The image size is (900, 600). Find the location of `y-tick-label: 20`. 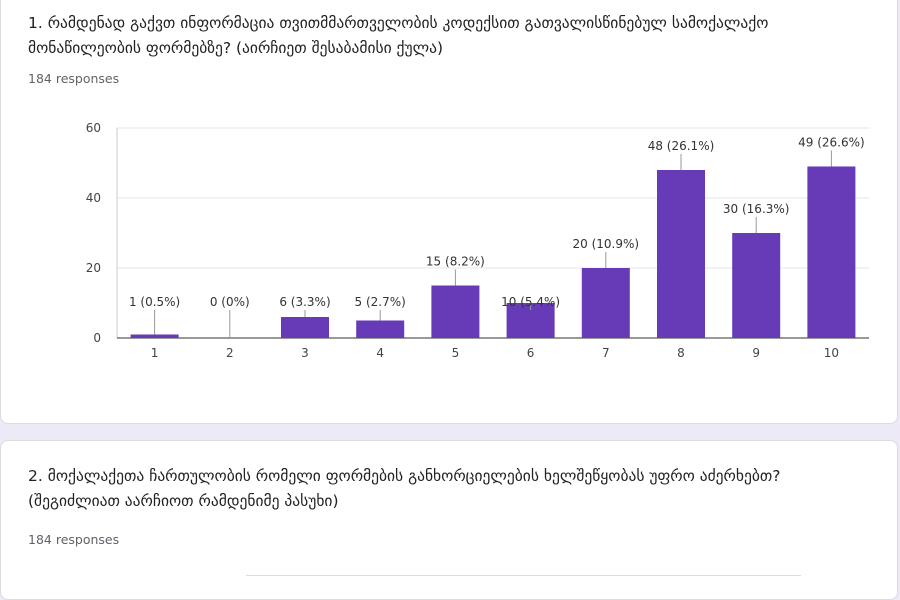

y-tick-label: 20 is located at coordinates (93, 268).